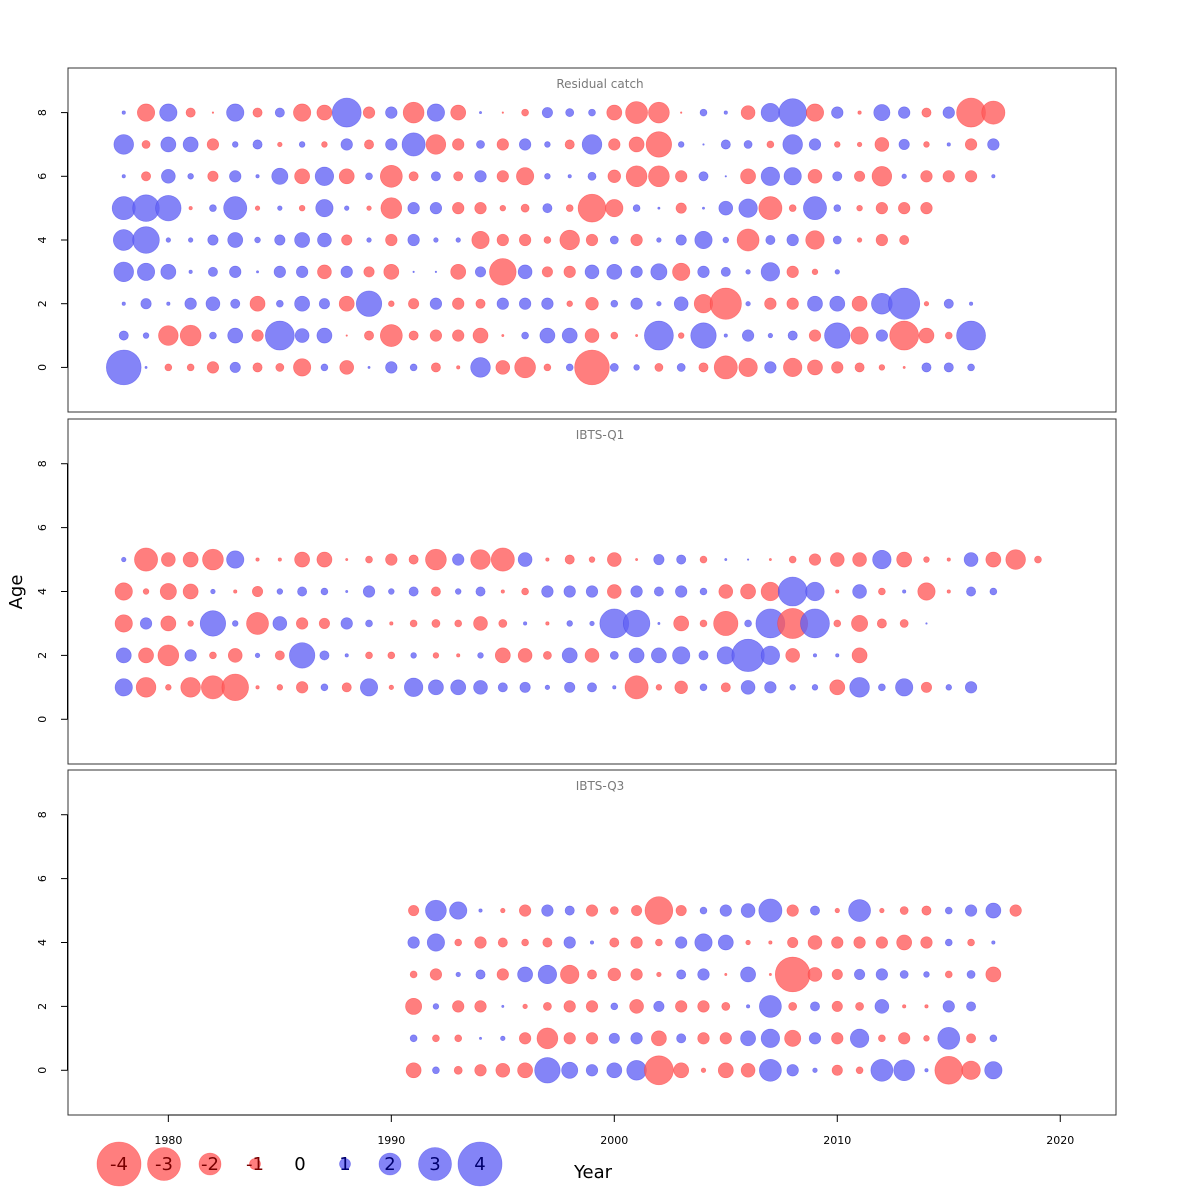 This screenshot has height=1200, width=1200. What do you see at coordinates (614, 1140) in the screenshot?
I see `x-tick-label: 2000` at bounding box center [614, 1140].